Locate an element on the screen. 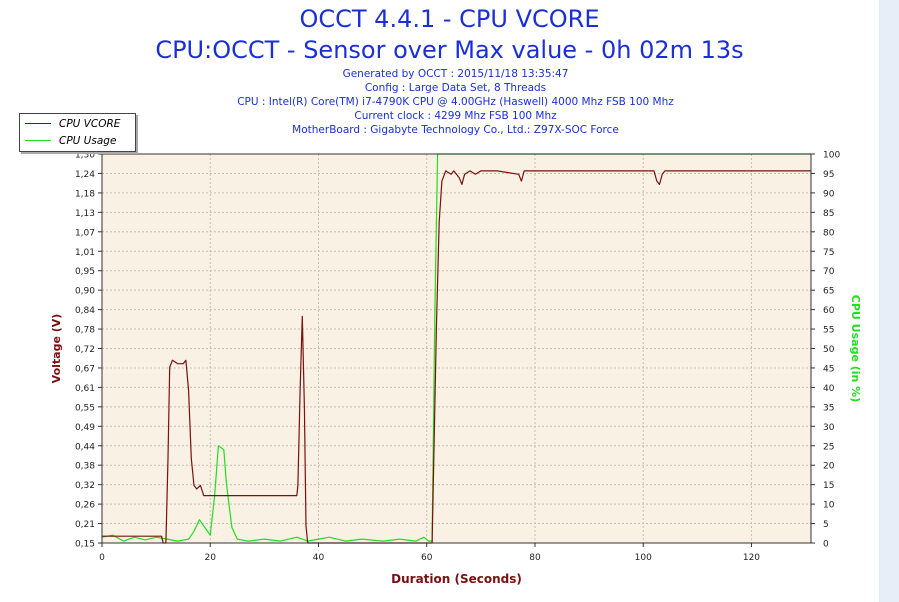 This screenshot has width=899, height=602. legend-item-vcore: CPU VCORE is located at coordinates (72, 123).